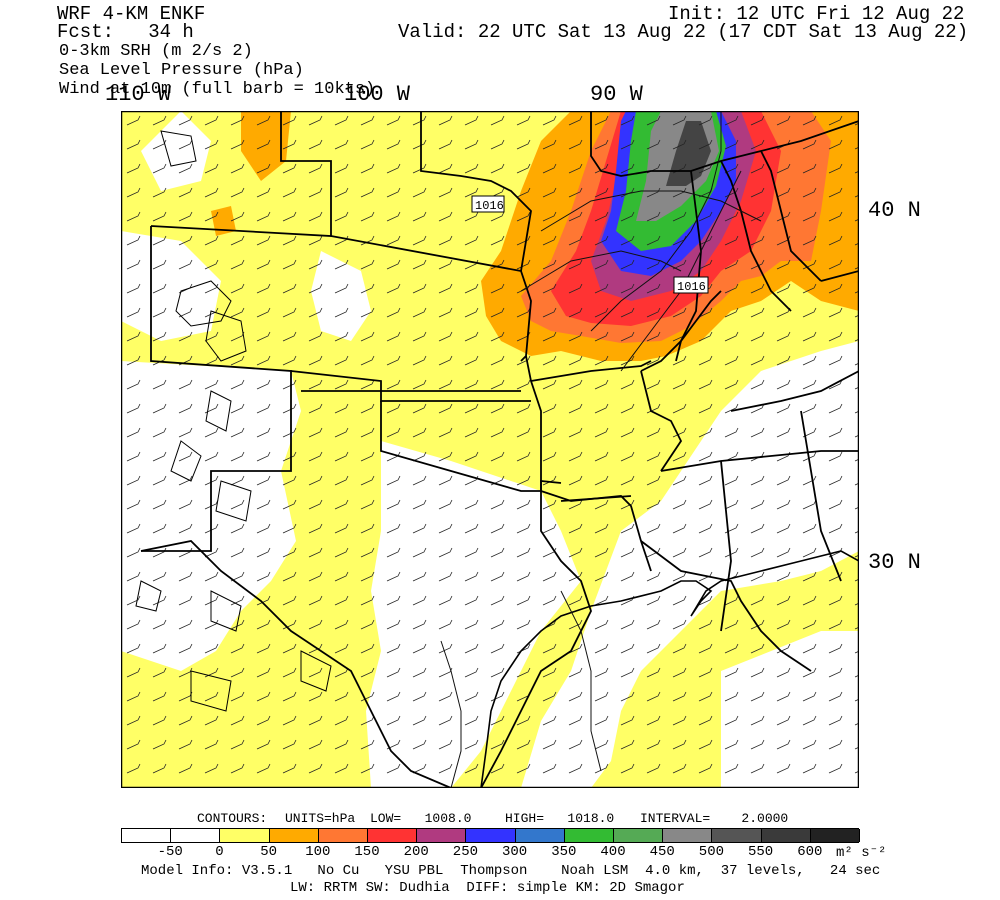  Describe the element at coordinates (711, 852) in the screenshot. I see `colorbar-tick-label: 500` at that location.